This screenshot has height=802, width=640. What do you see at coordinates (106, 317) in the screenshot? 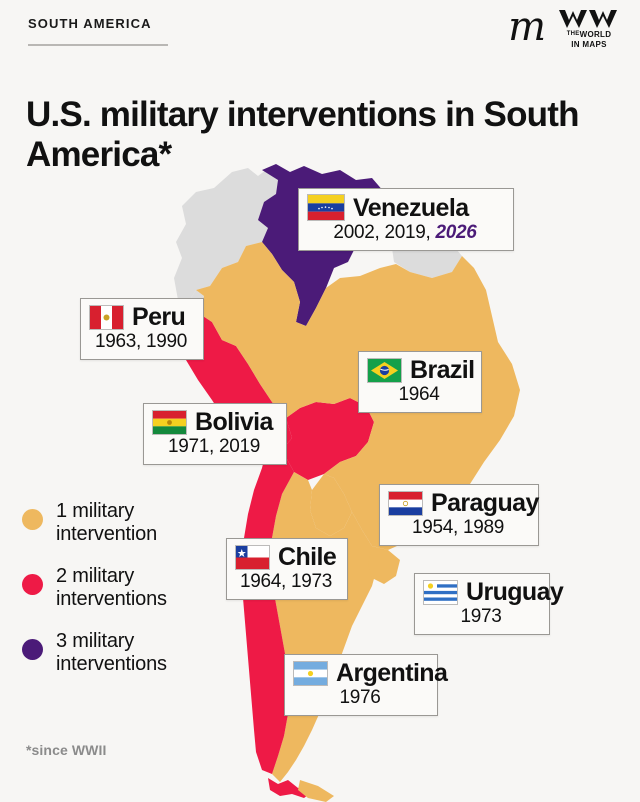
I see `peru-flag` at bounding box center [106, 317].